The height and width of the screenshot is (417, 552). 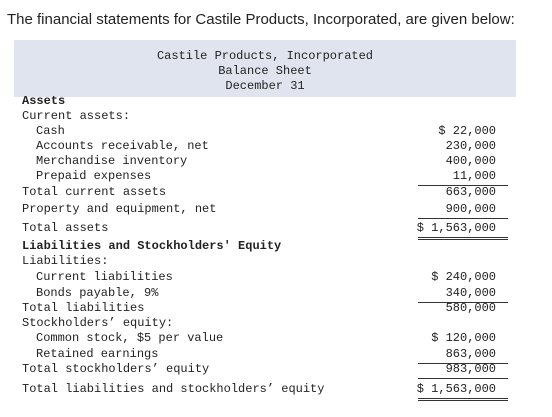 What do you see at coordinates (265, 71) in the screenshot?
I see `statement-title: Balance Sheet` at bounding box center [265, 71].